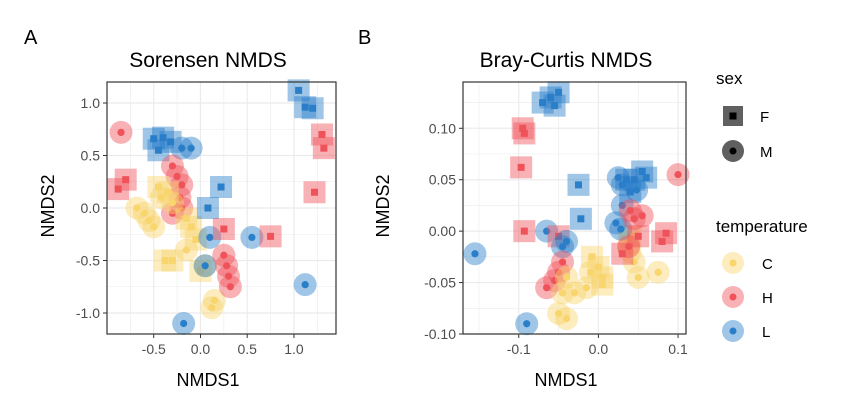 The width and height of the screenshot is (865, 409). What do you see at coordinates (91, 103) in the screenshot?
I see `y-tick-label: 1.0` at bounding box center [91, 103].